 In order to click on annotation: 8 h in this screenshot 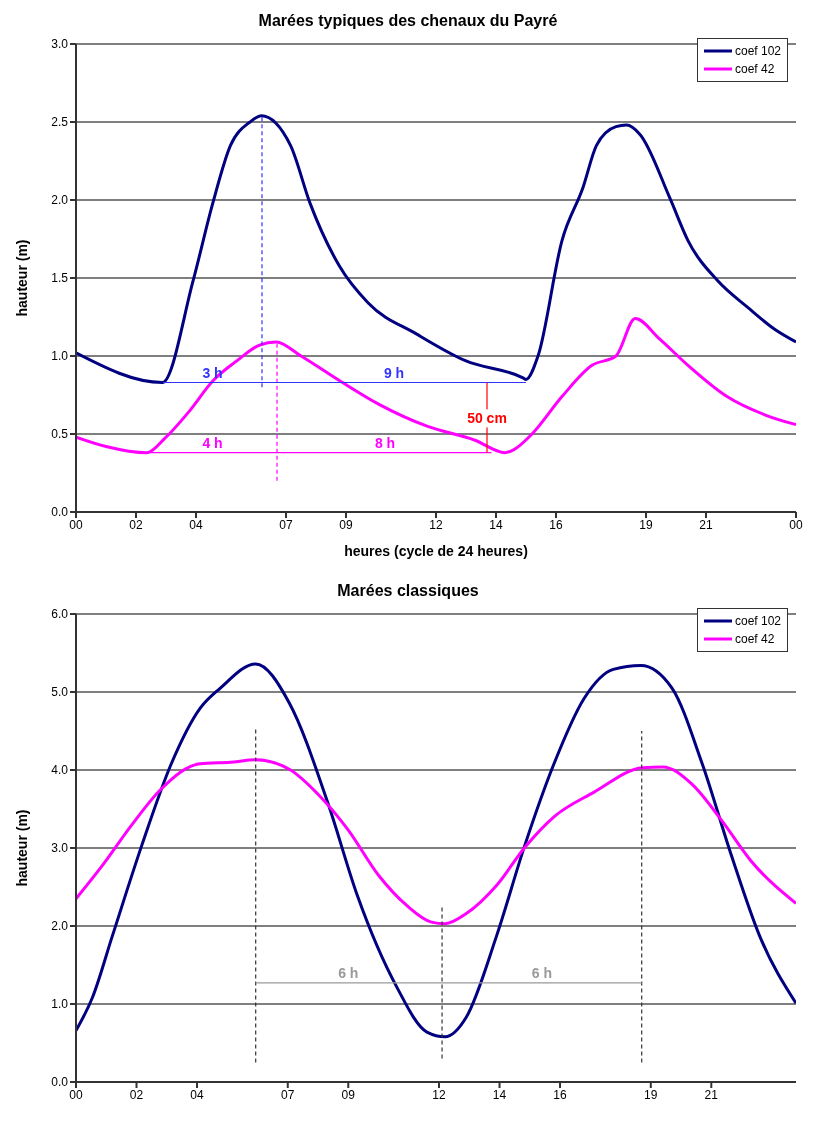, I will do `click(385, 442)`.